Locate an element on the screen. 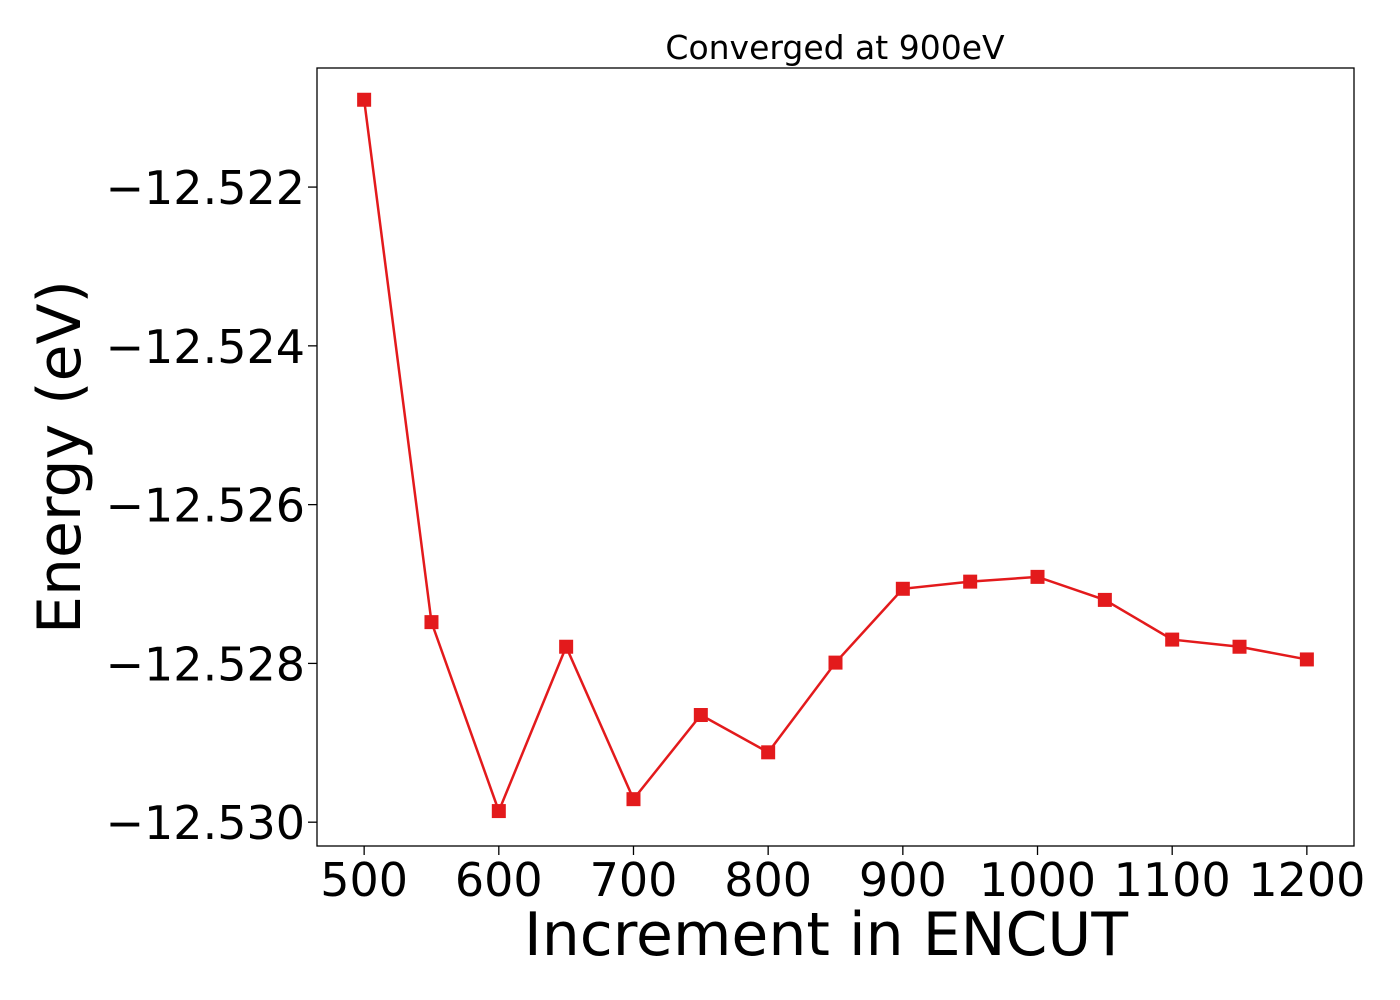 This screenshot has height=1000, width=1400. x-tick-label: 1100 is located at coordinates (1172, 880).